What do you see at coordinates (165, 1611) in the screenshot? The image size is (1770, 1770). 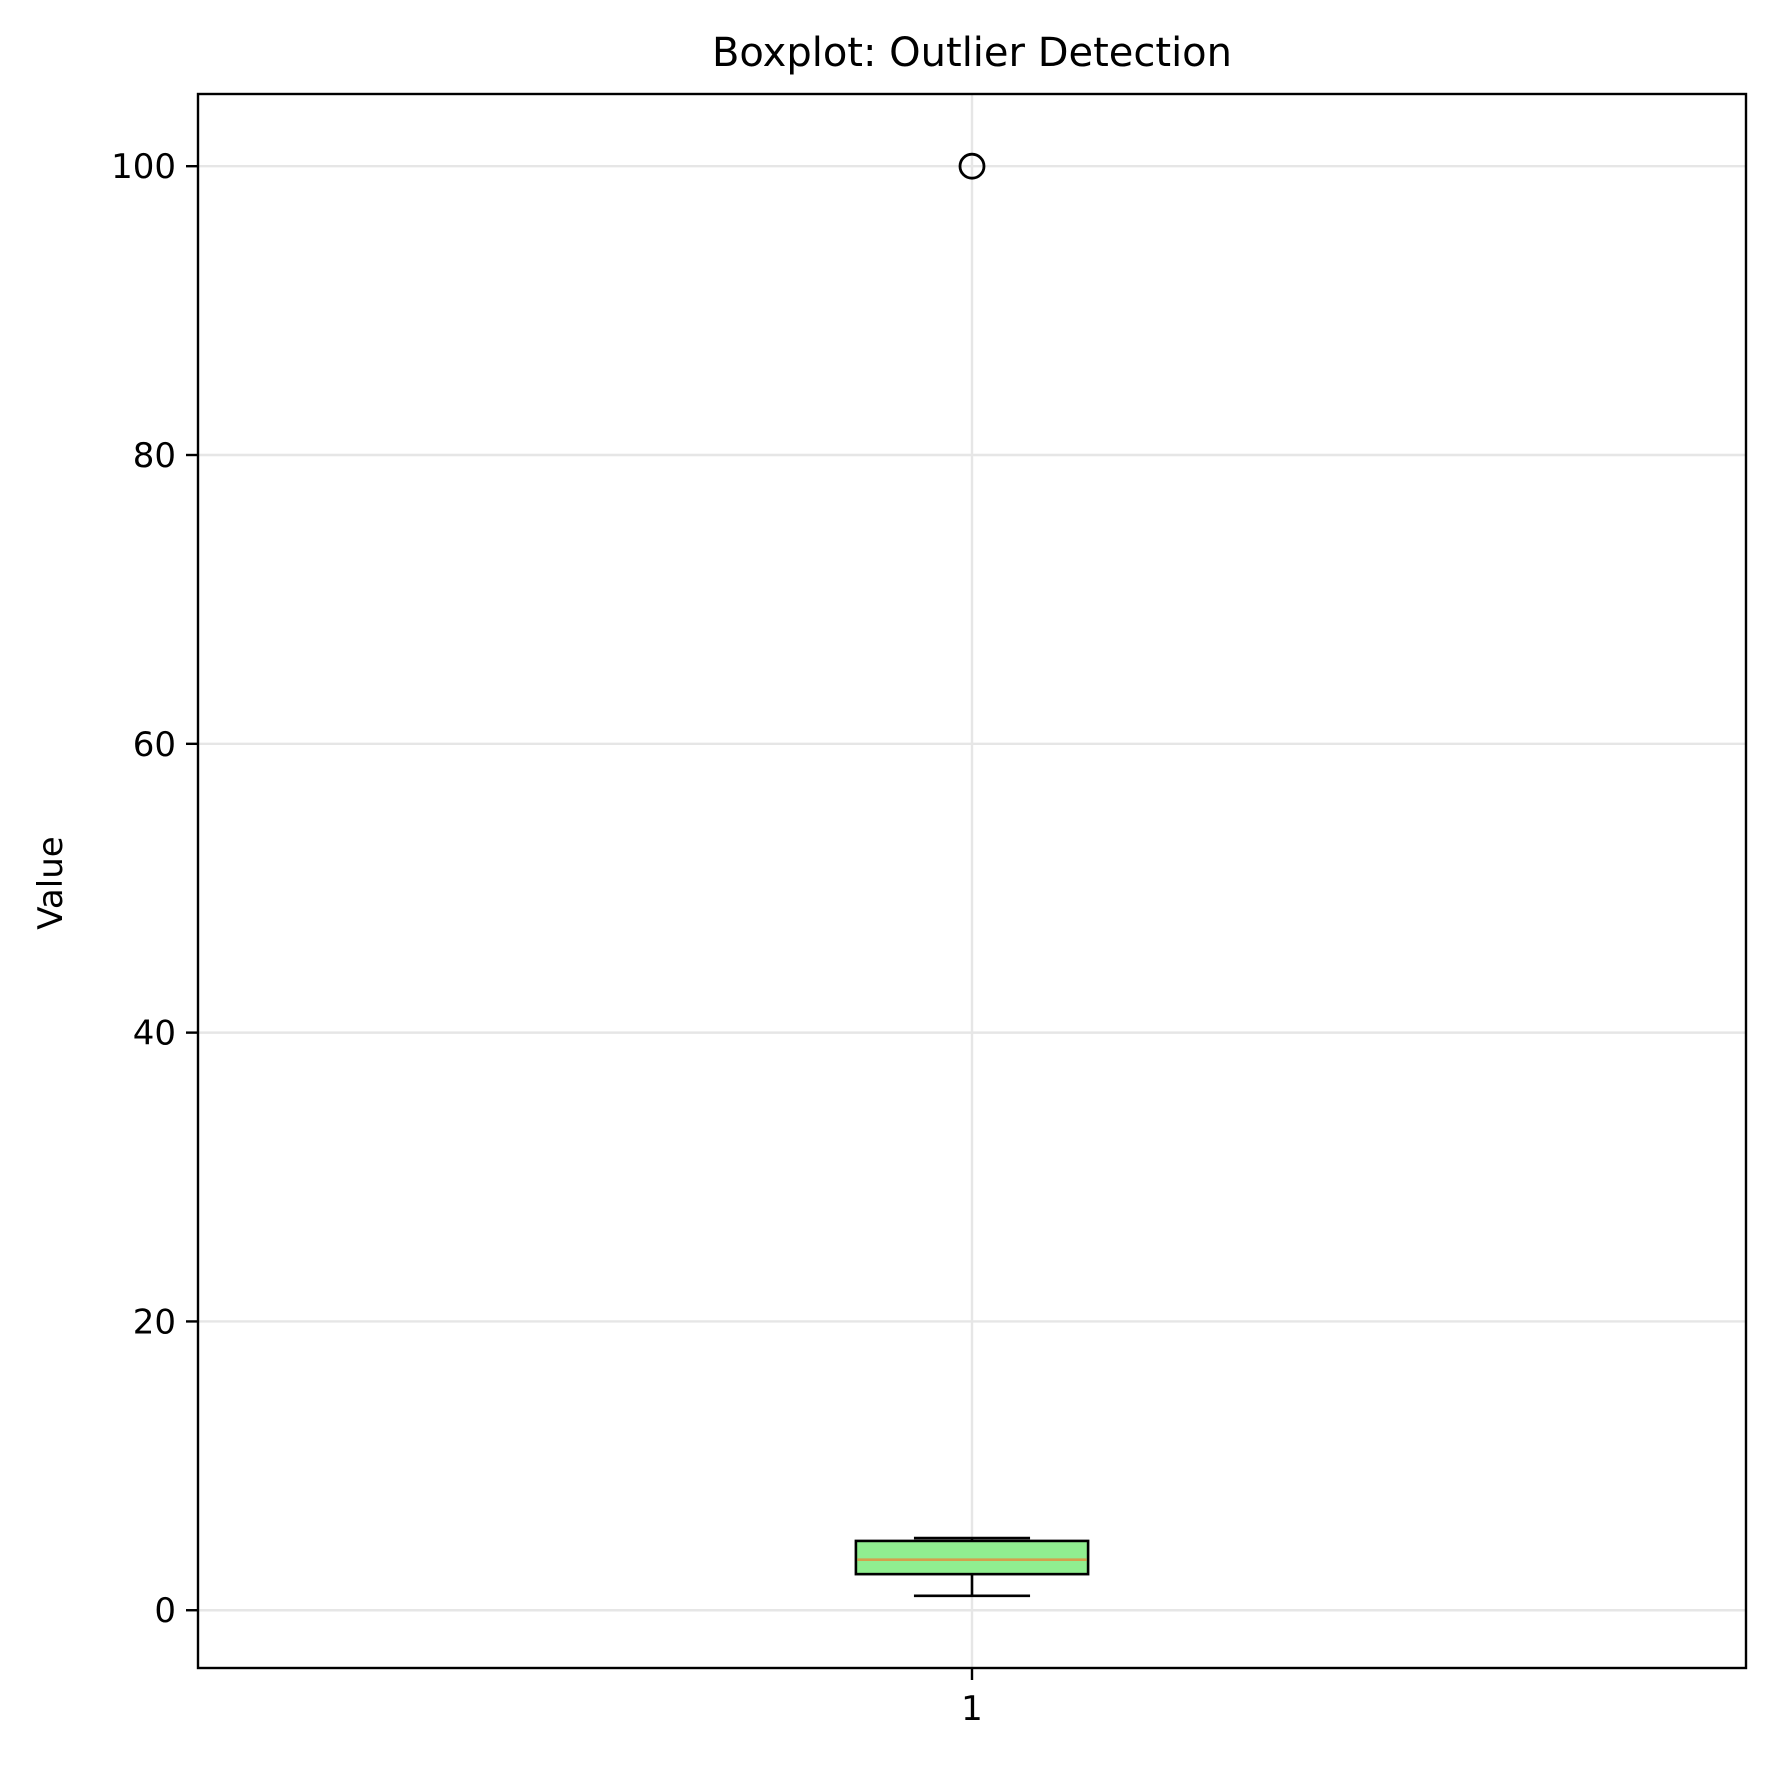 I see `y-tick-label: 0` at bounding box center [165, 1611].